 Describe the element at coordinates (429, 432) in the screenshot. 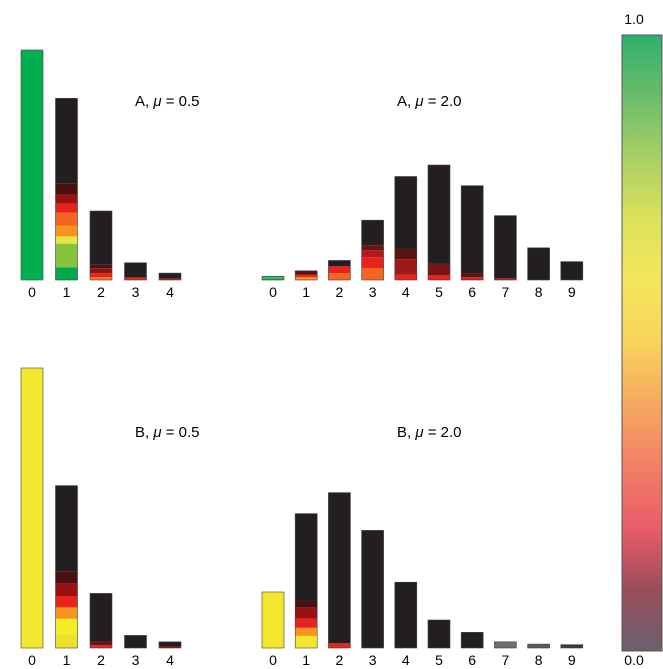

I see `panel-title: B, μ = 2.0` at that location.